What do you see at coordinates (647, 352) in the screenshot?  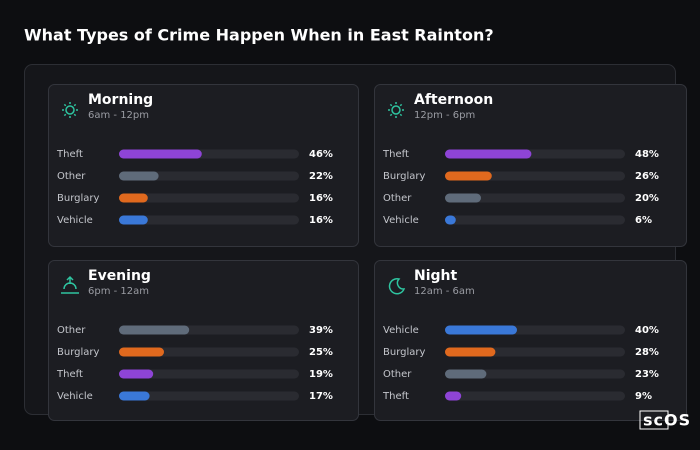 I see `value-label: 28%` at bounding box center [647, 352].